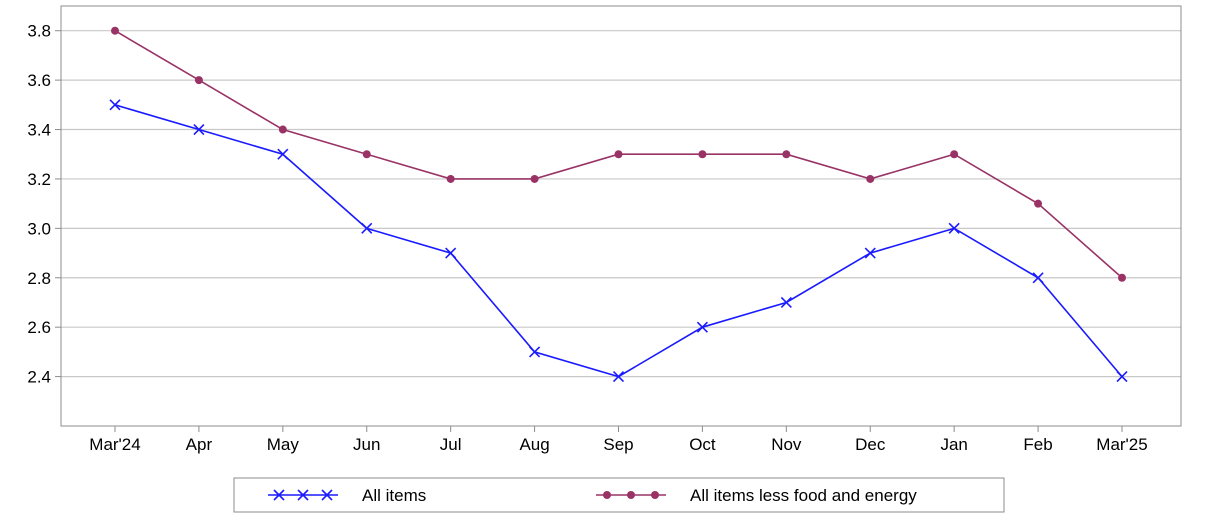  What do you see at coordinates (39, 278) in the screenshot?
I see `y-tick-label: 2.8` at bounding box center [39, 278].